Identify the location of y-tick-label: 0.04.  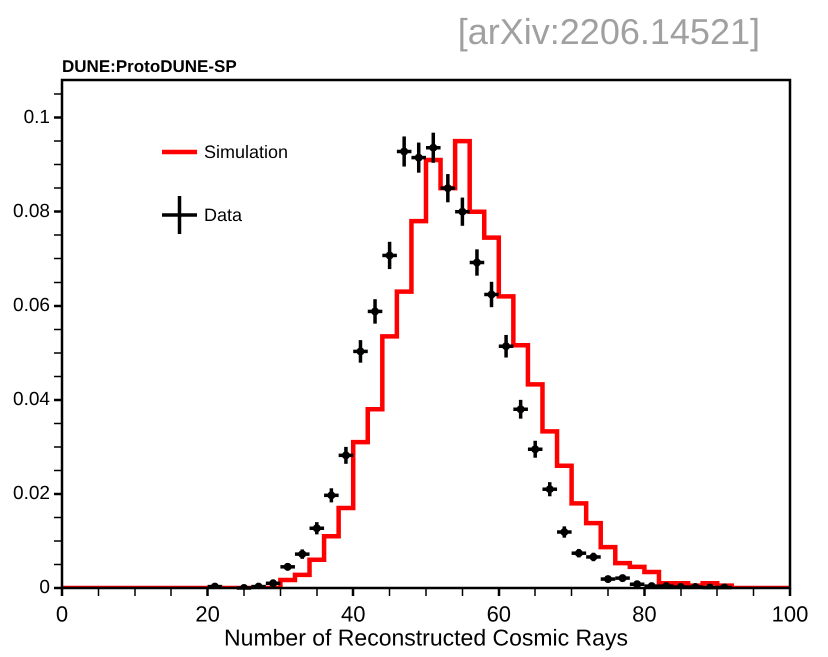
(31, 399).